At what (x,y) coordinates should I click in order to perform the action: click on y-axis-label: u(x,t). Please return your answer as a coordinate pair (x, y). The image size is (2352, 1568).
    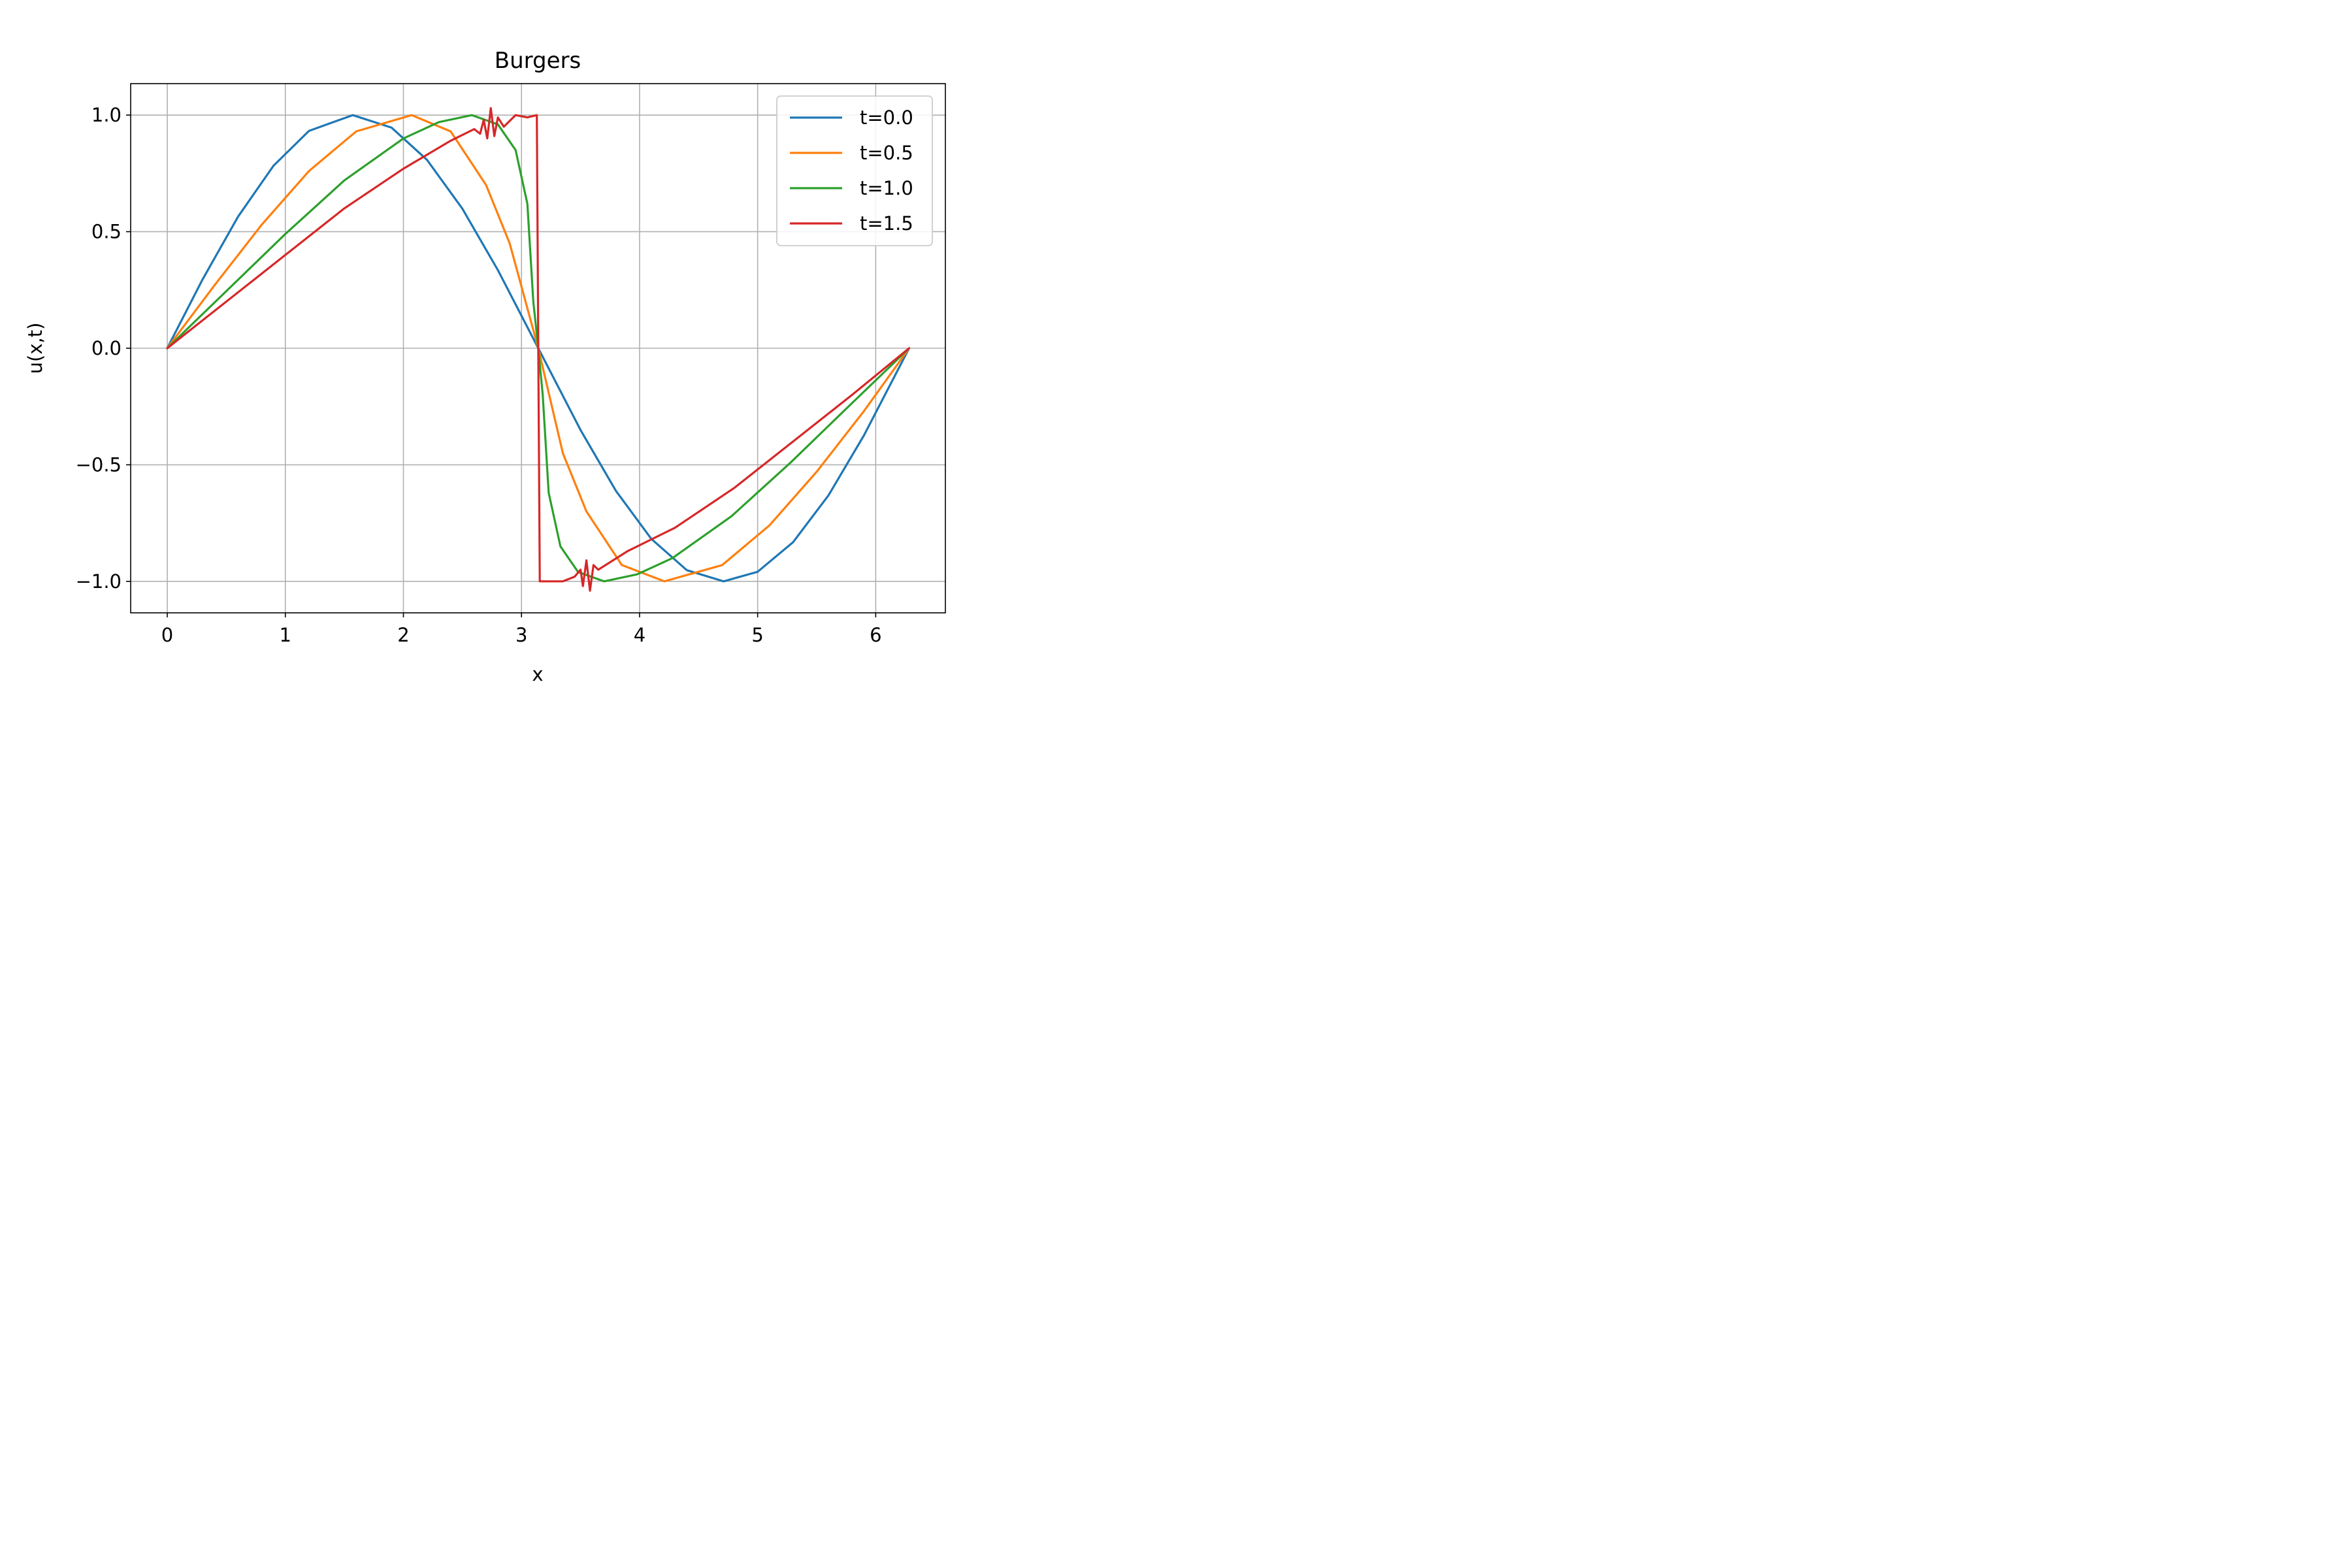
    Looking at the image, I should click on (35, 348).